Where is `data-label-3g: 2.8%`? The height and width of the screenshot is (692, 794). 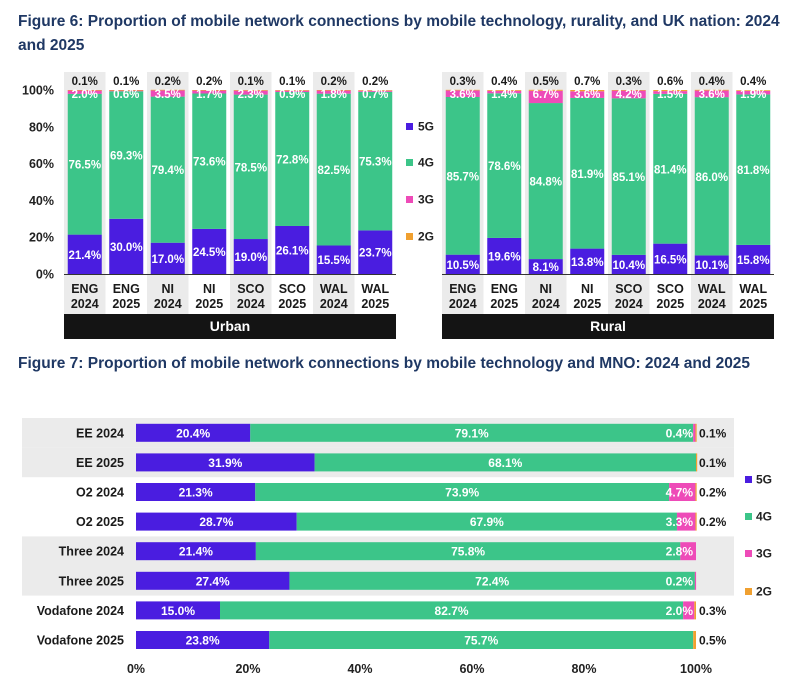 data-label-3g: 2.8% is located at coordinates (680, 552).